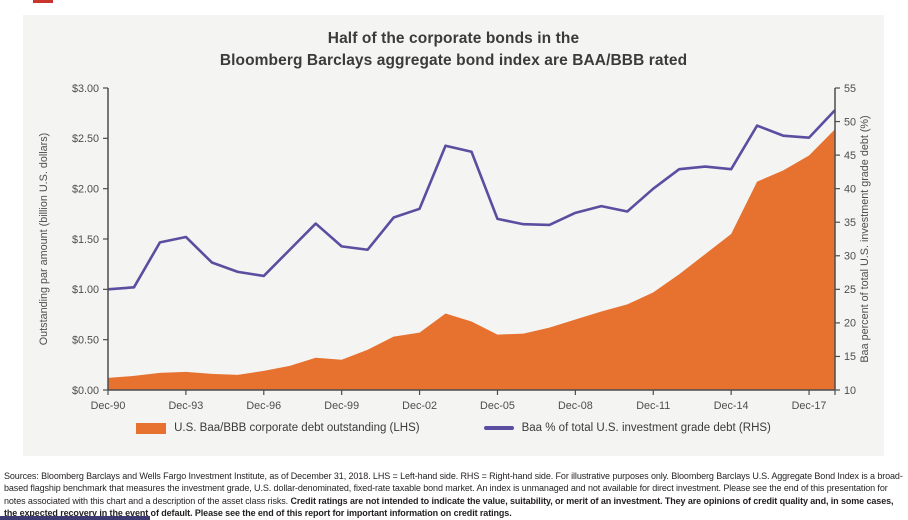 The height and width of the screenshot is (520, 908). Describe the element at coordinates (497, 406) in the screenshot. I see `x-axis-tick-label: Dec-05` at that location.